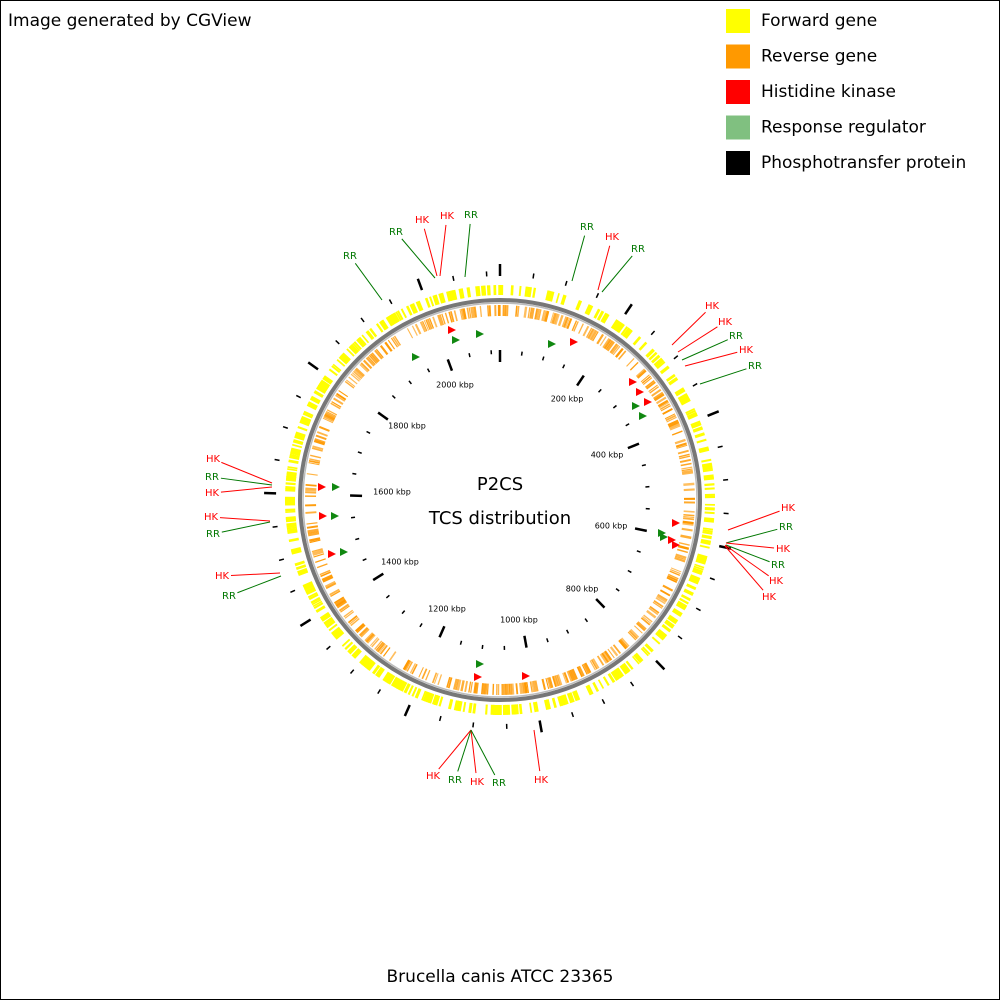 The image size is (1000, 1000). Describe the element at coordinates (567, 399) in the screenshot. I see `scale-label: 200 kbp` at that location.